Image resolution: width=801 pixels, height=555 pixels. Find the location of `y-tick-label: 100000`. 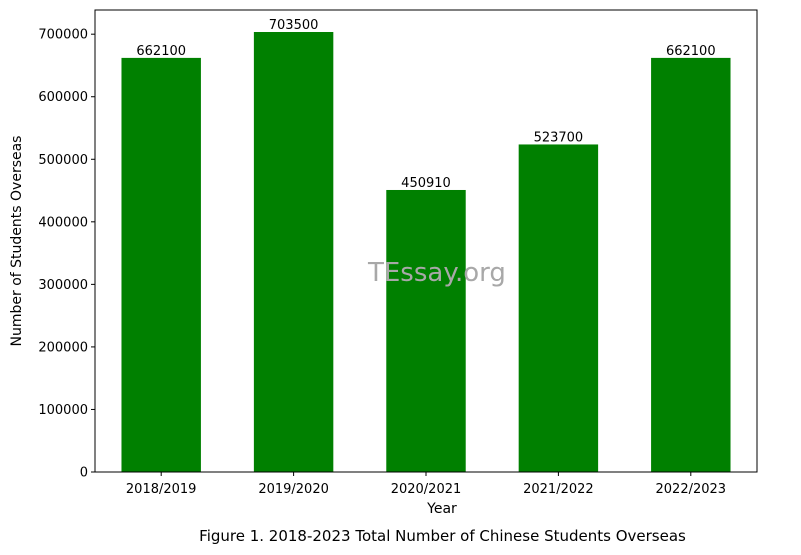

y-tick-label: 100000 is located at coordinates (63, 410).